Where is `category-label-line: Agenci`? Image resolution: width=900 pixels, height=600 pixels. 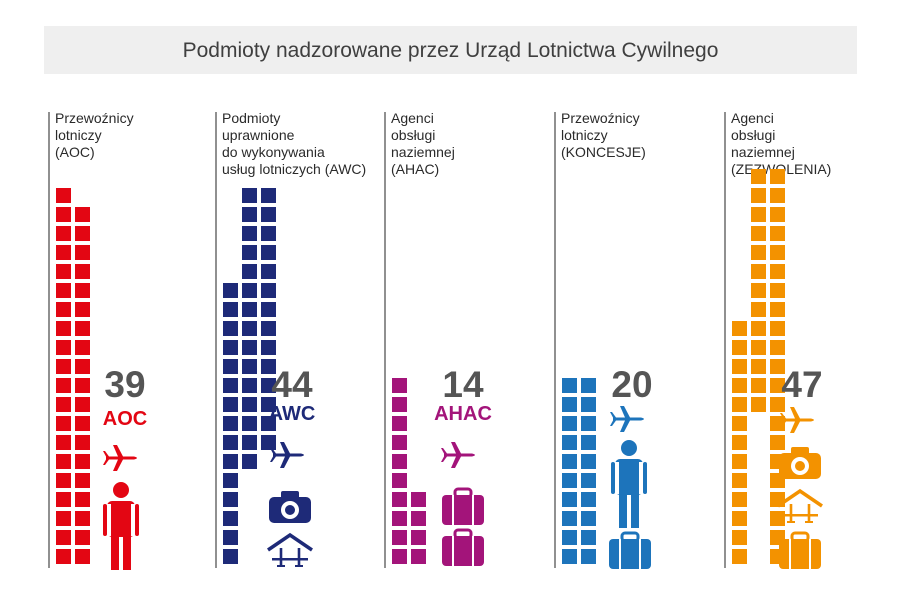 category-label-line: Agenci is located at coordinates (412, 118).